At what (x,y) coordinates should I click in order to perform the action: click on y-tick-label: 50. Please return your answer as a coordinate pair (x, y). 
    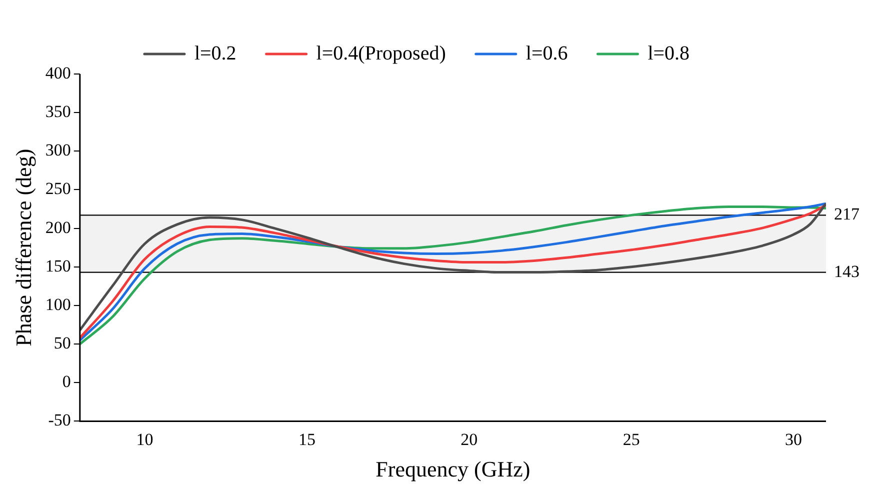
    Looking at the image, I should click on (62, 343).